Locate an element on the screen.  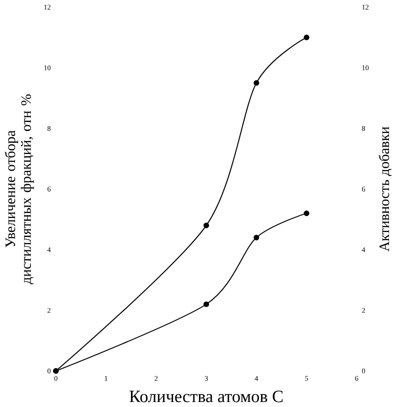
x-axis-title: Количества атомов C is located at coordinates (206, 396).